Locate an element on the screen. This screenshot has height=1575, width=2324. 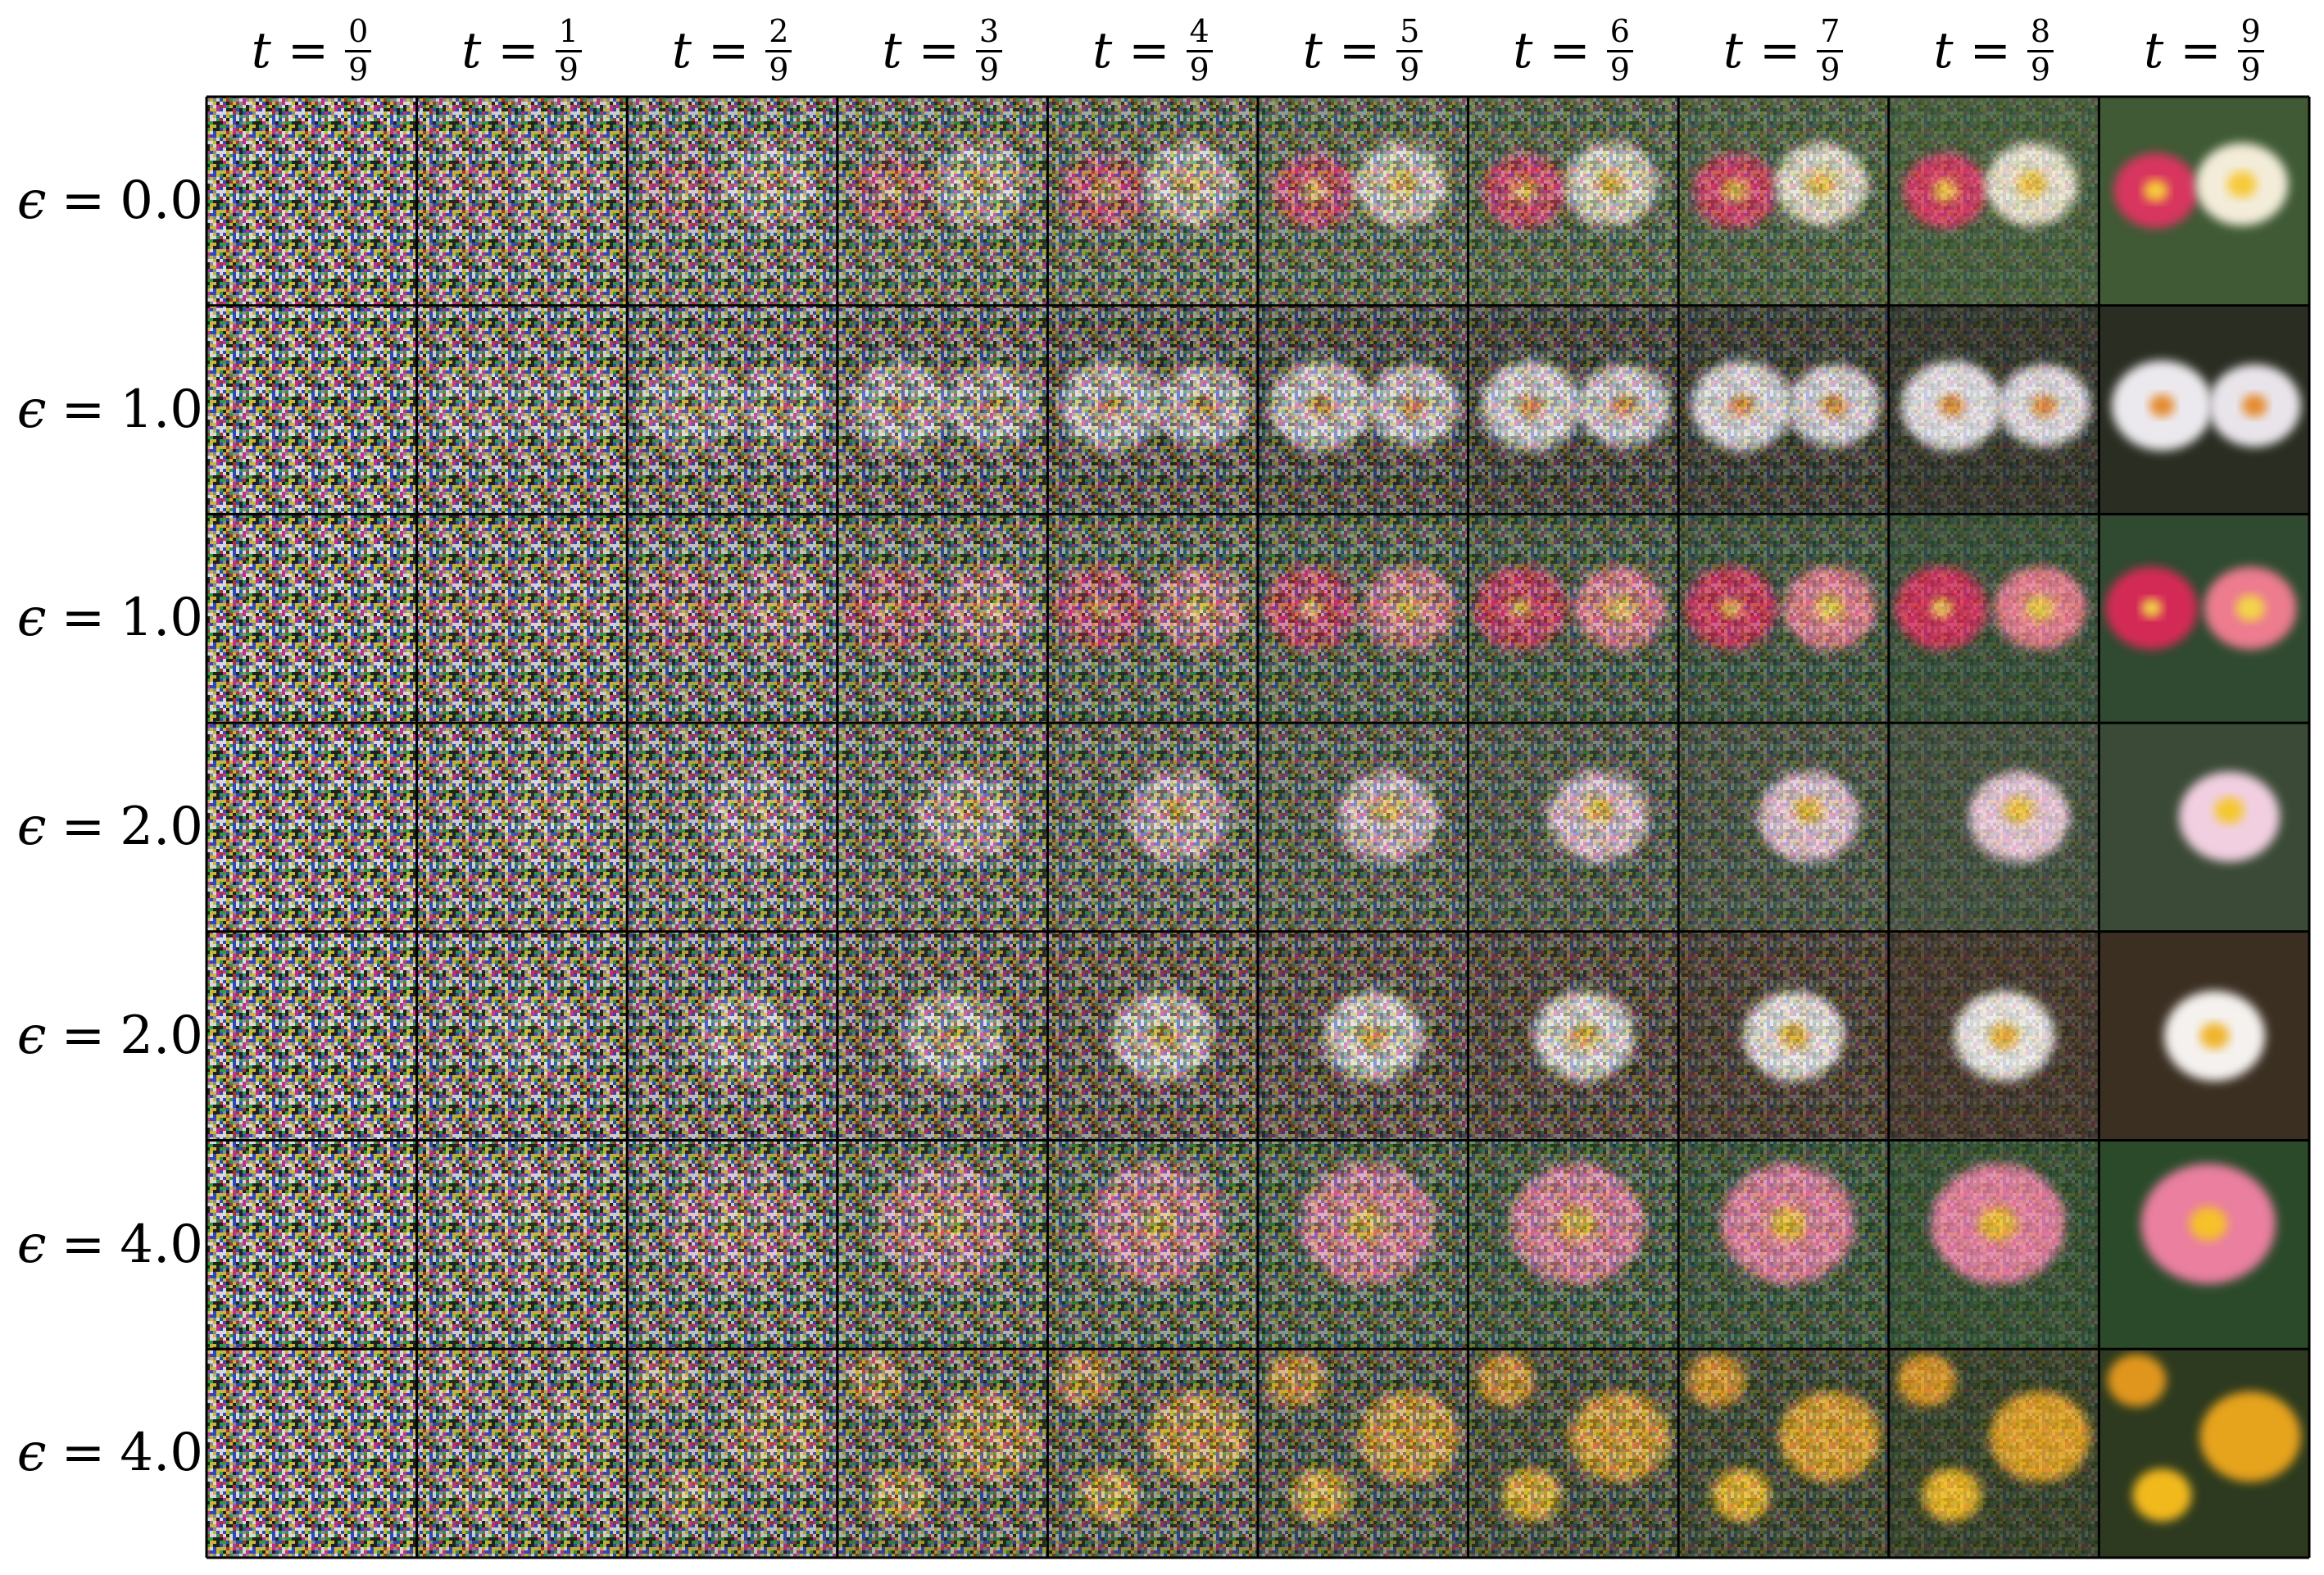
row-header-6: ϵ = 4.0 is located at coordinates (101, 1453).